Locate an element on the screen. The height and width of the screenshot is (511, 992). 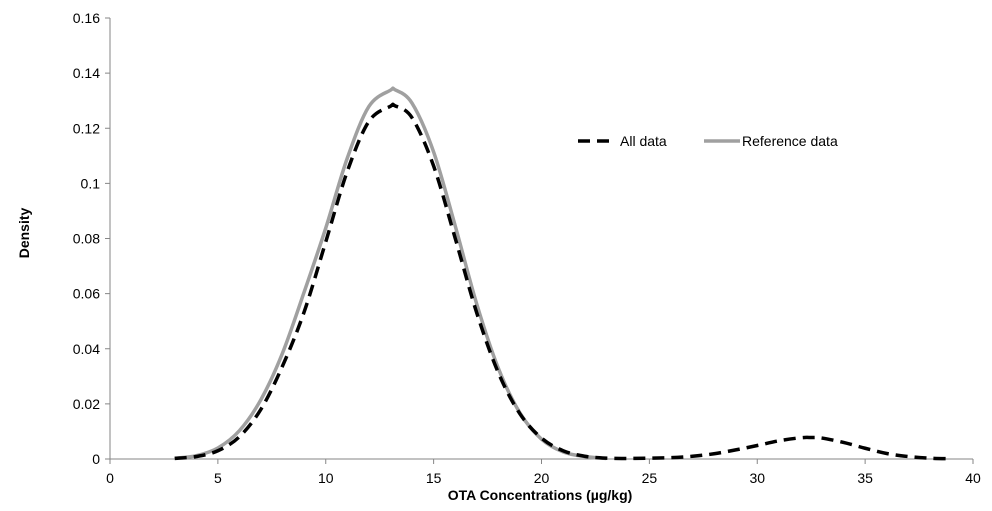
y-tick-label: 0 is located at coordinates (96, 459).